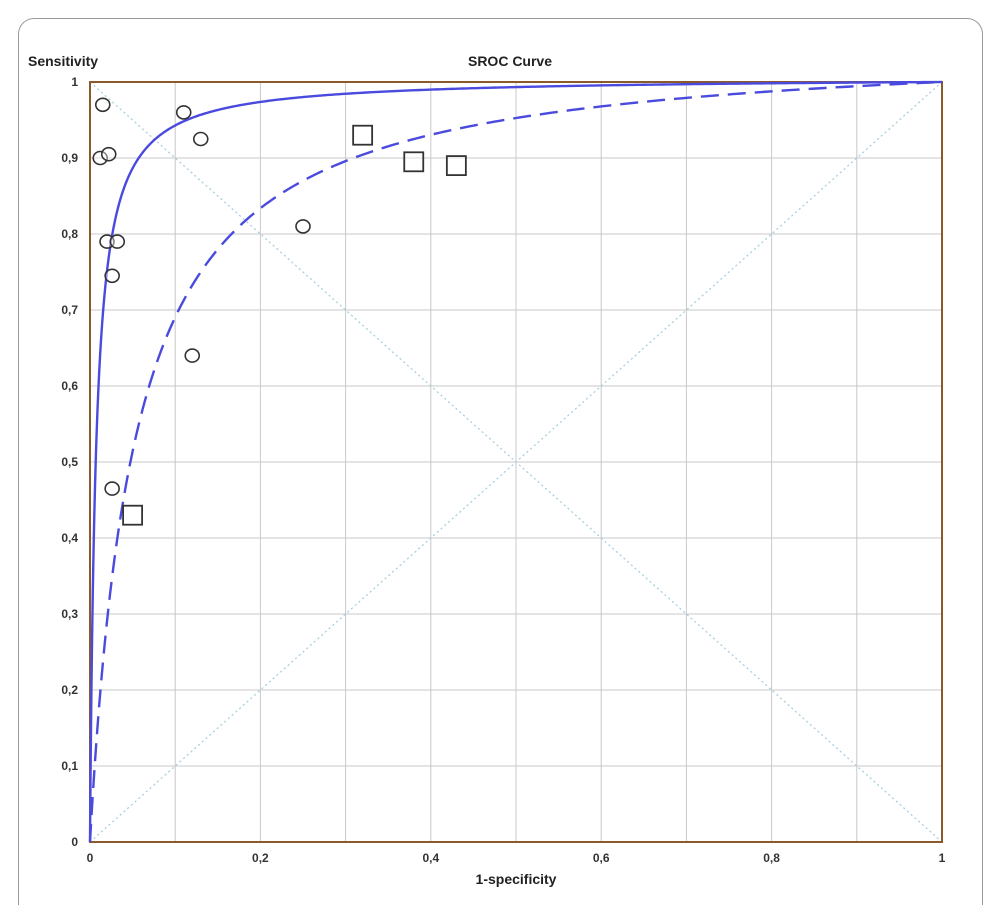 The height and width of the screenshot is (905, 998). I want to click on y-tick-label: 1, so click(74, 82).